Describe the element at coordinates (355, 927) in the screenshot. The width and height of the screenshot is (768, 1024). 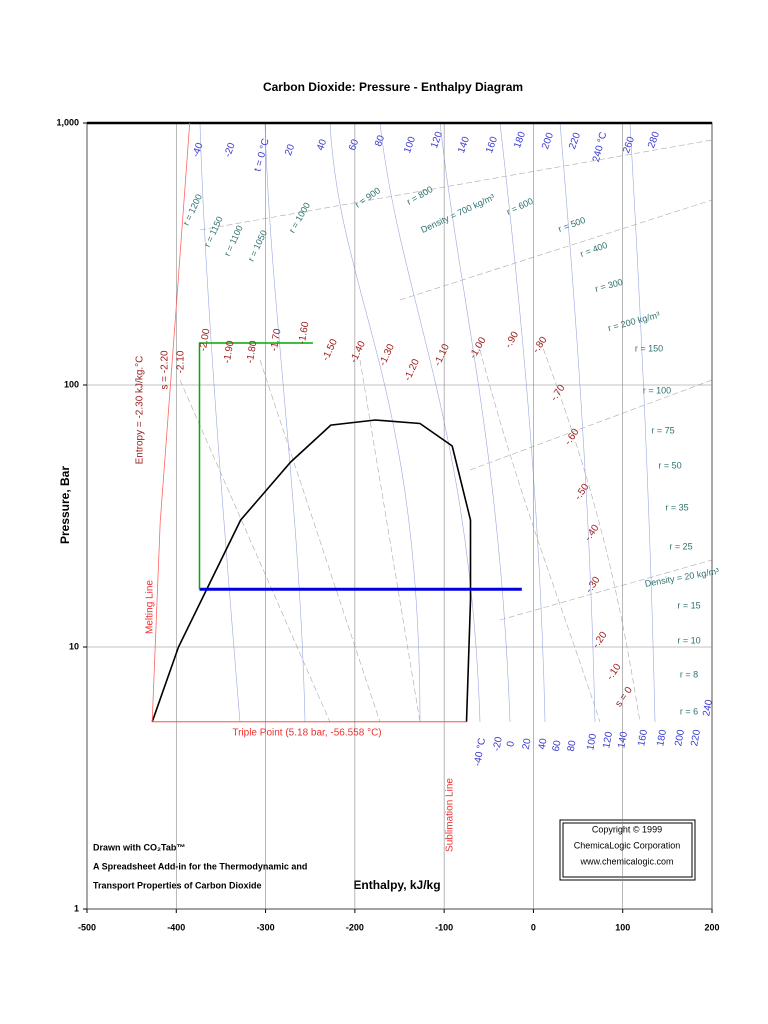
I see `x-tick-label: -200` at that location.